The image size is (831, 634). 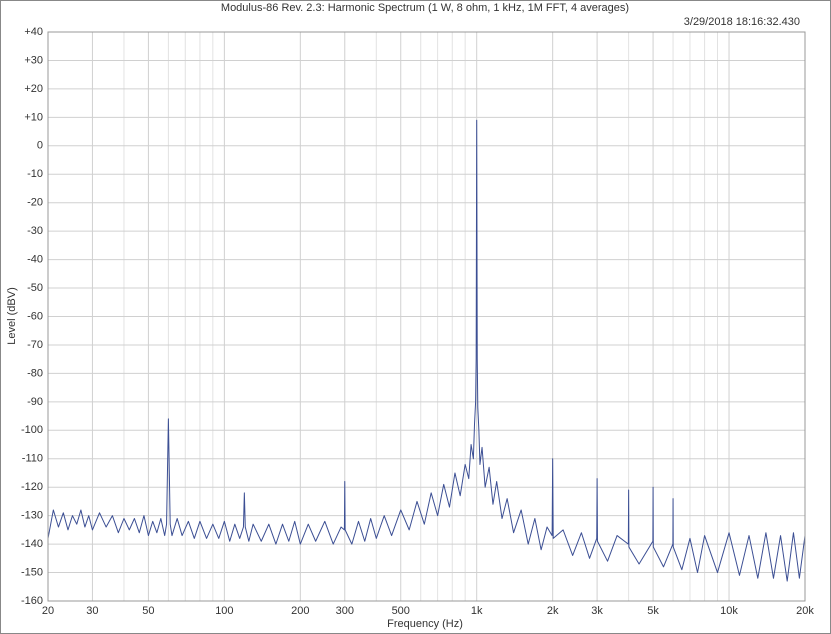 What do you see at coordinates (425, 624) in the screenshot?
I see `x-axis-label: Frequency (Hz)` at bounding box center [425, 624].